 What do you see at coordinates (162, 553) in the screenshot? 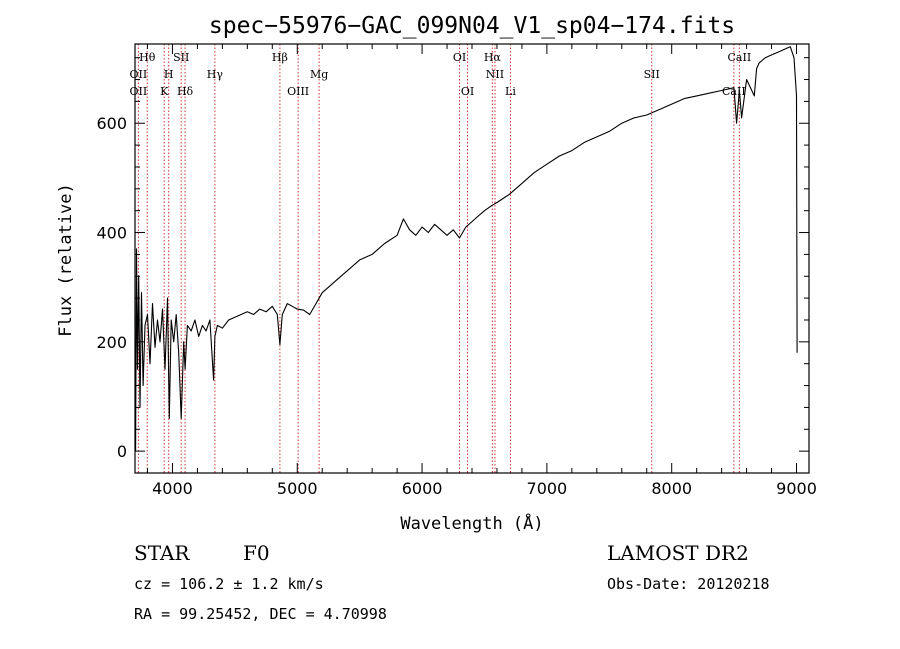
I see `object-class: STAR` at bounding box center [162, 553].